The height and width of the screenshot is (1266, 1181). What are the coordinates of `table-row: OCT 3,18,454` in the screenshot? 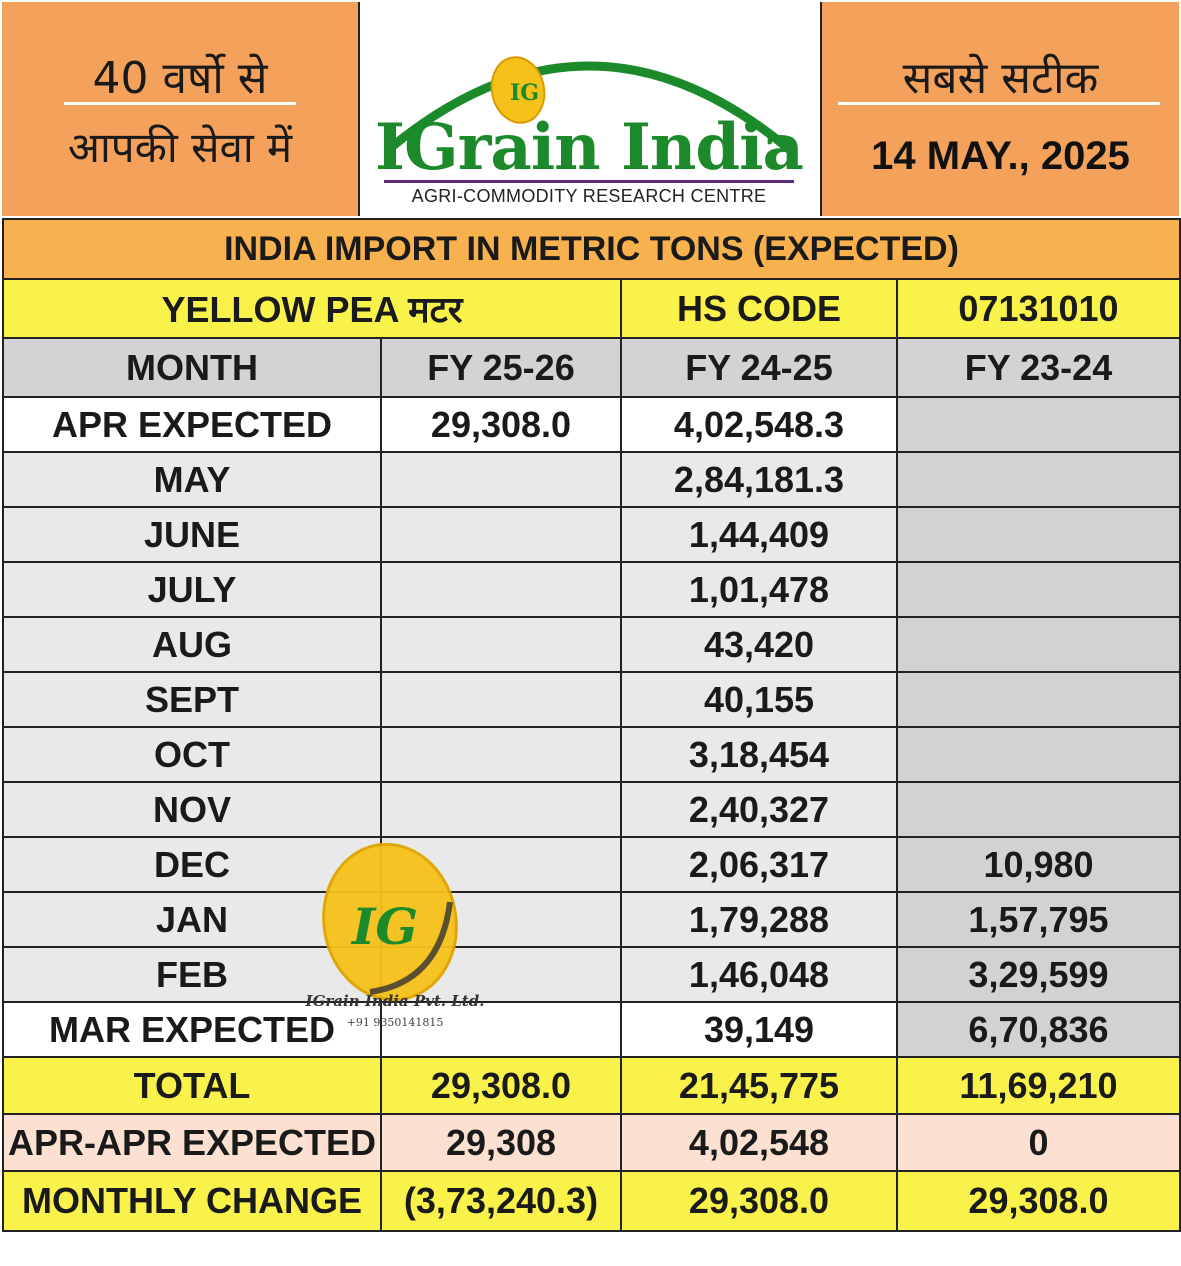 It's located at (591, 754).